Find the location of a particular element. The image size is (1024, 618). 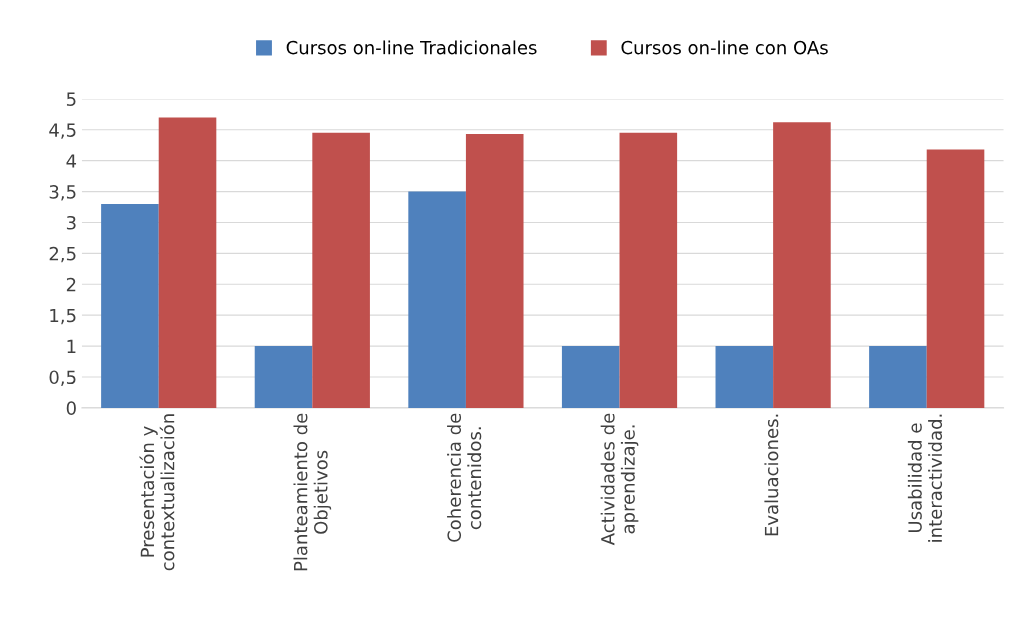

y-tick-label: 4,5 is located at coordinates (62, 131).